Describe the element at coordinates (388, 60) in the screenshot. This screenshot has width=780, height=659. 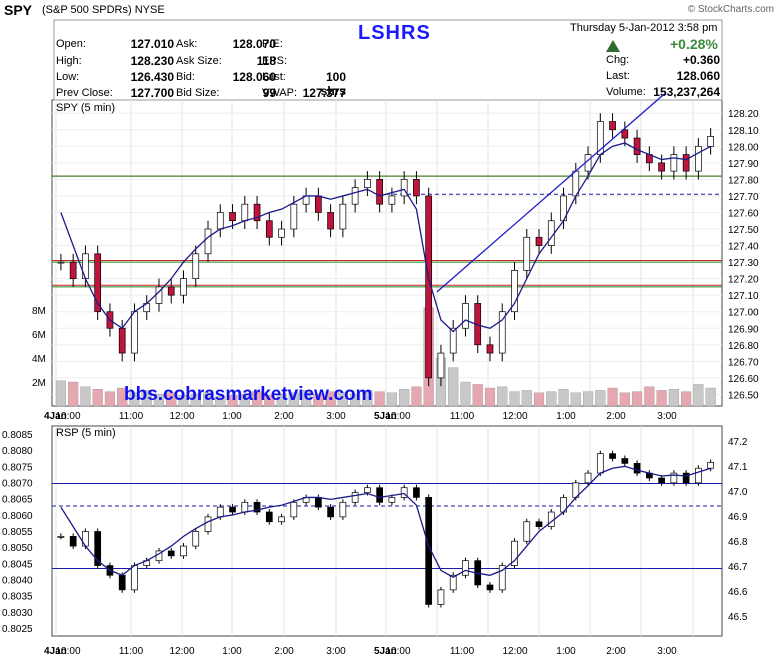
I see `quote-box` at that location.